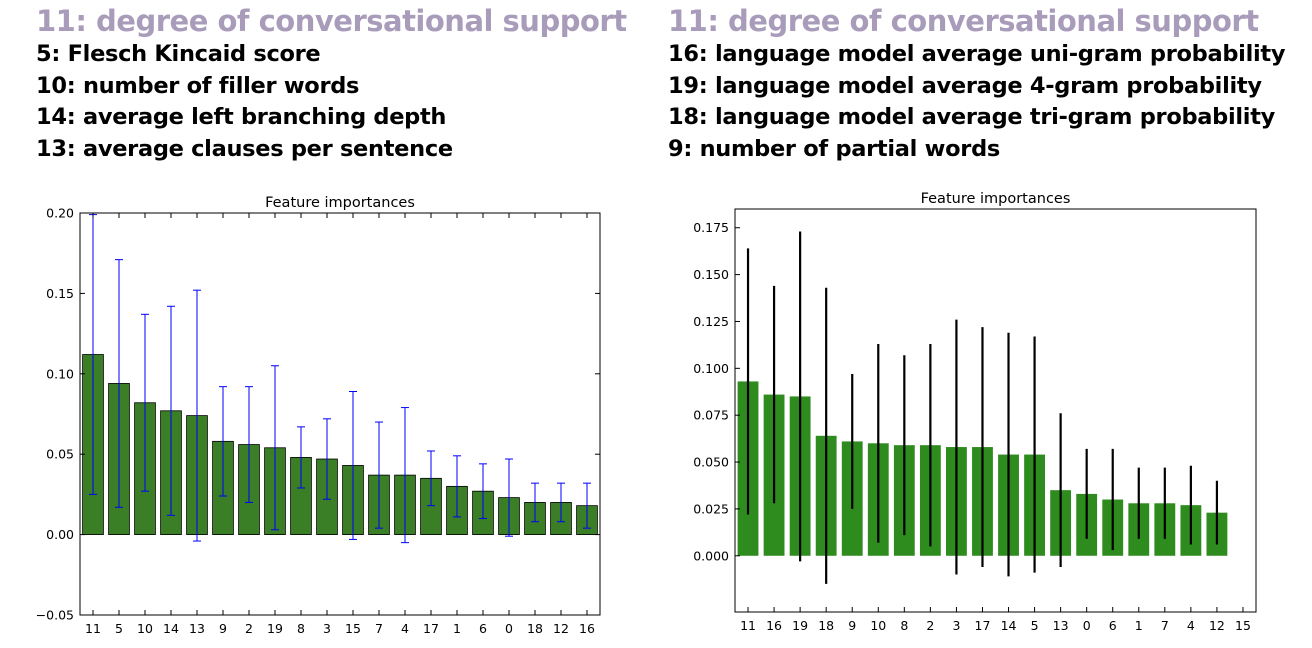 This screenshot has height=648, width=1312. I want to click on y-tick-label: 0.05, so click(60, 454).